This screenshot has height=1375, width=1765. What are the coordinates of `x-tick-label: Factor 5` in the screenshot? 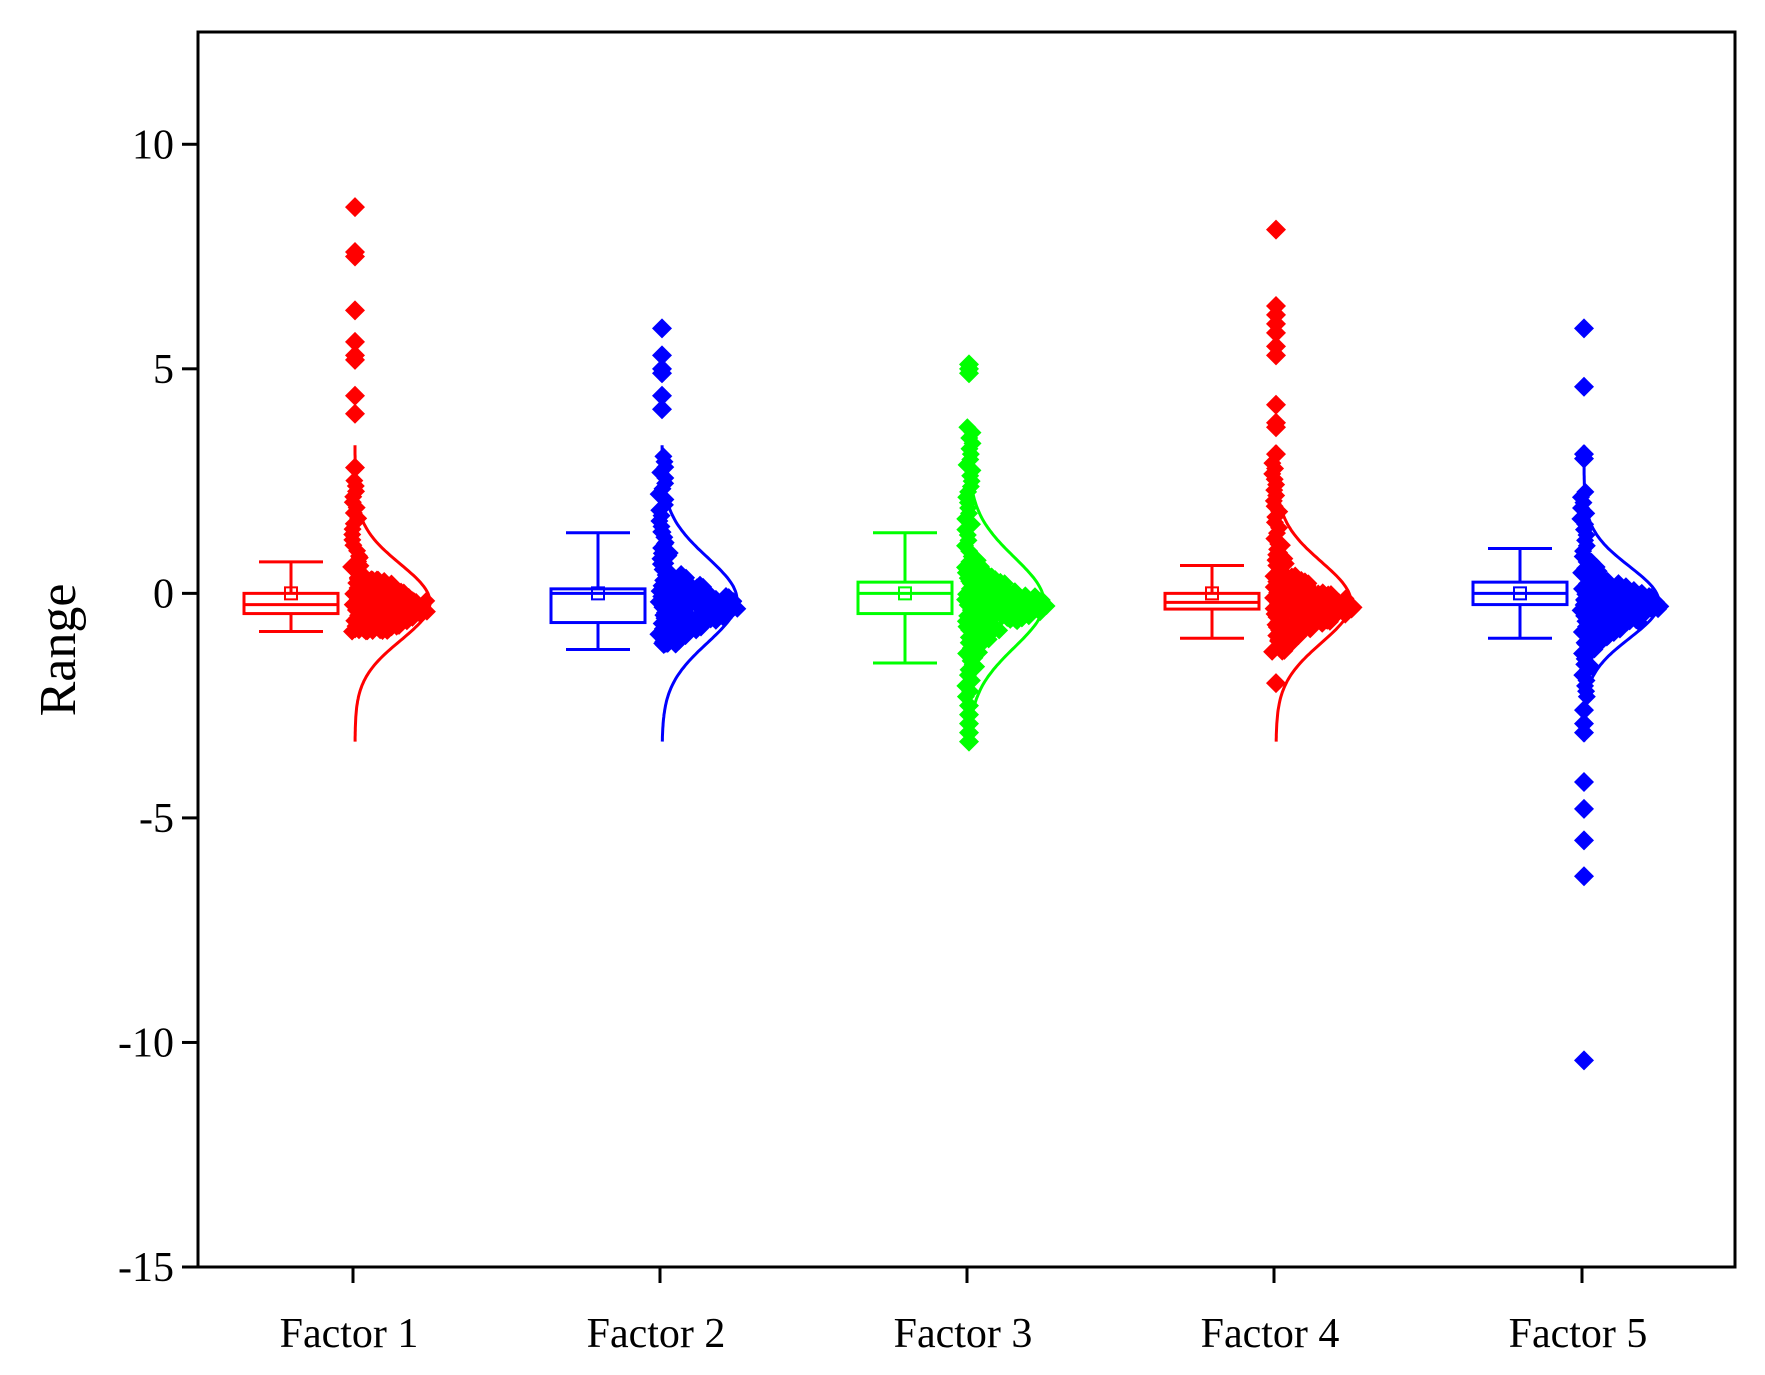 It's located at (1578, 1334).